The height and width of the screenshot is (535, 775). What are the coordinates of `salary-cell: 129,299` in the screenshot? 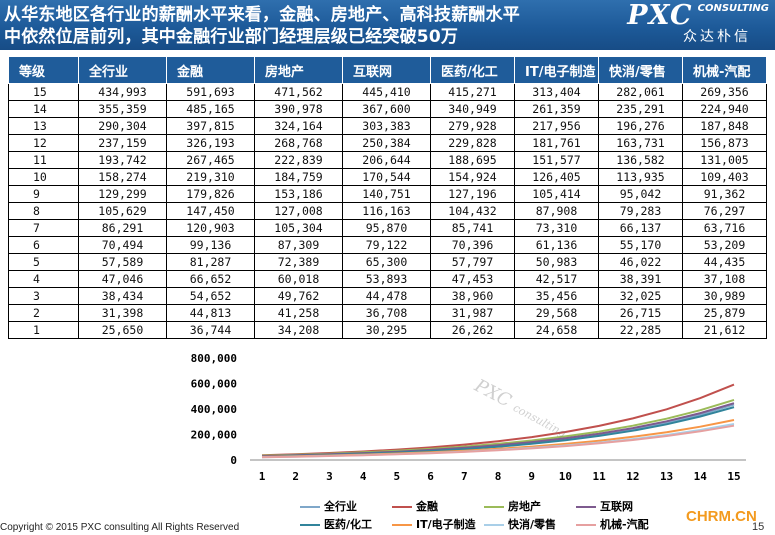 It's located at (122, 194).